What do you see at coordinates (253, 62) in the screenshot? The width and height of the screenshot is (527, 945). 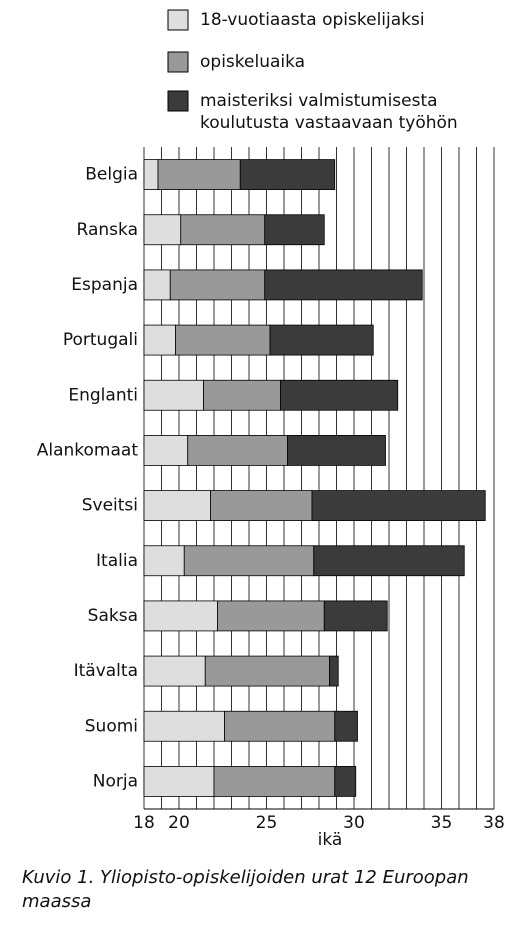 I see `legend-label: opiskeluaika` at bounding box center [253, 62].